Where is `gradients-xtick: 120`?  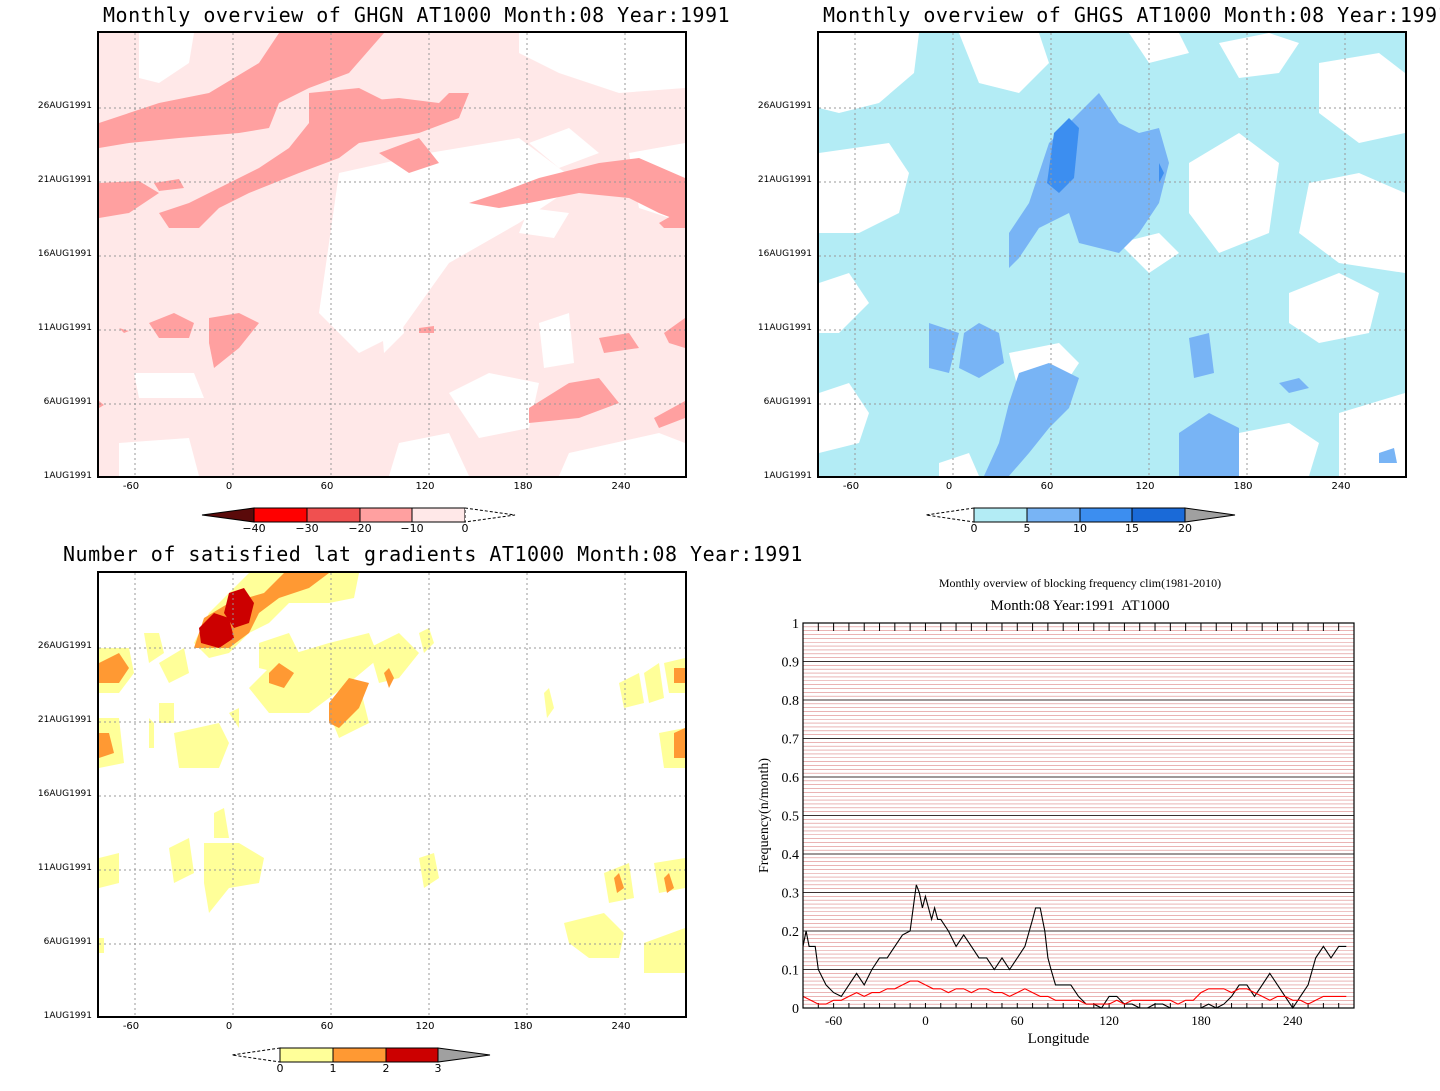
gradients-xtick: 120 is located at coordinates (425, 1026).